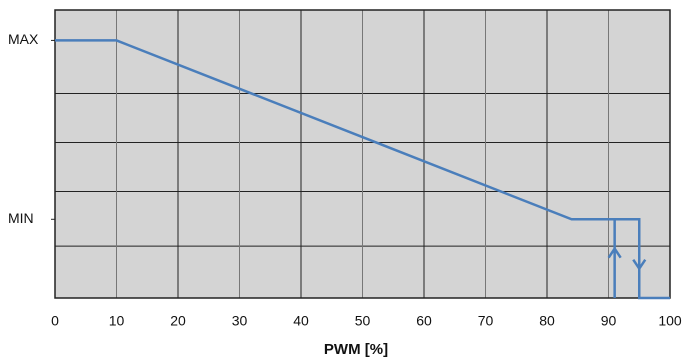 The height and width of the screenshot is (358, 684). I want to click on x-tick-label: 80, so click(547, 321).